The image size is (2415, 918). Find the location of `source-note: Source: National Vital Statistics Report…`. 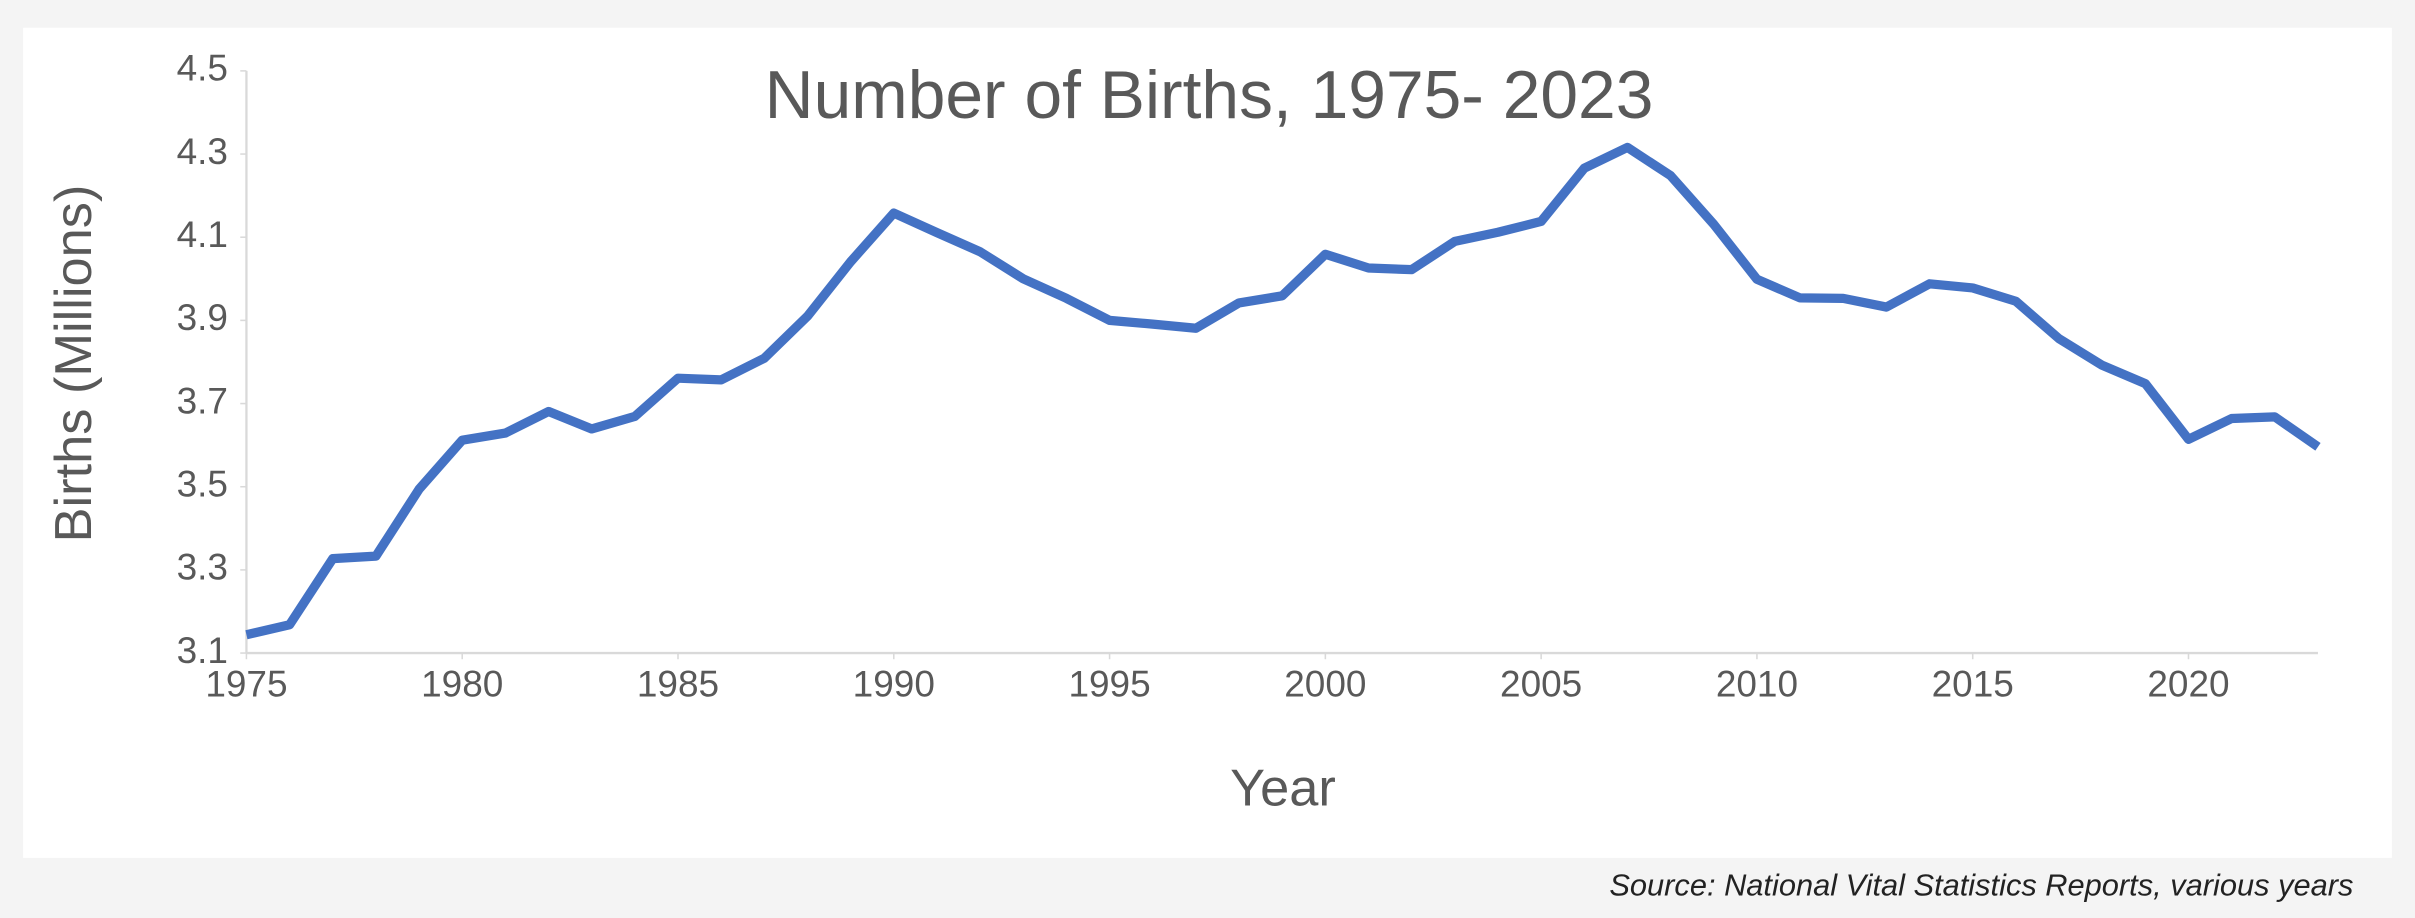

source-note: Source: National Vital Statistics Report… is located at coordinates (1981, 884).